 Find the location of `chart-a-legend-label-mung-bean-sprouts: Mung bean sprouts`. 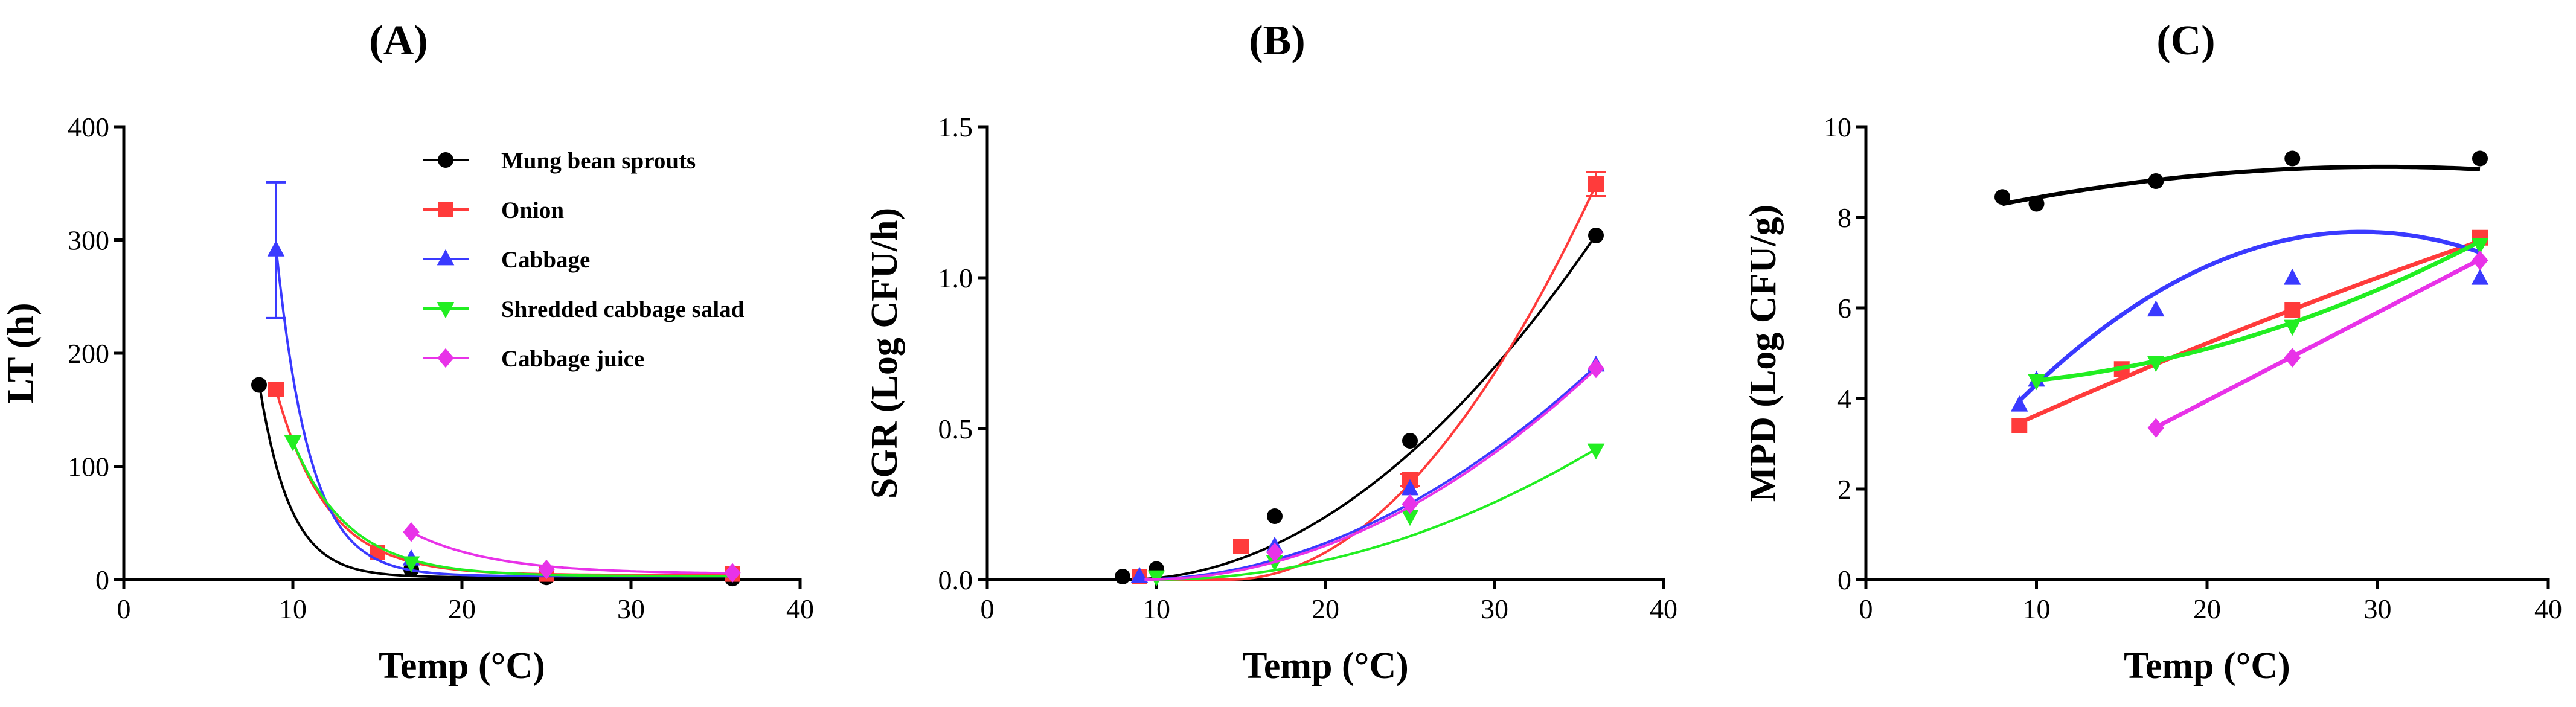

chart-a-legend-label-mung-bean-sprouts: Mung bean sprouts is located at coordinates (598, 161).